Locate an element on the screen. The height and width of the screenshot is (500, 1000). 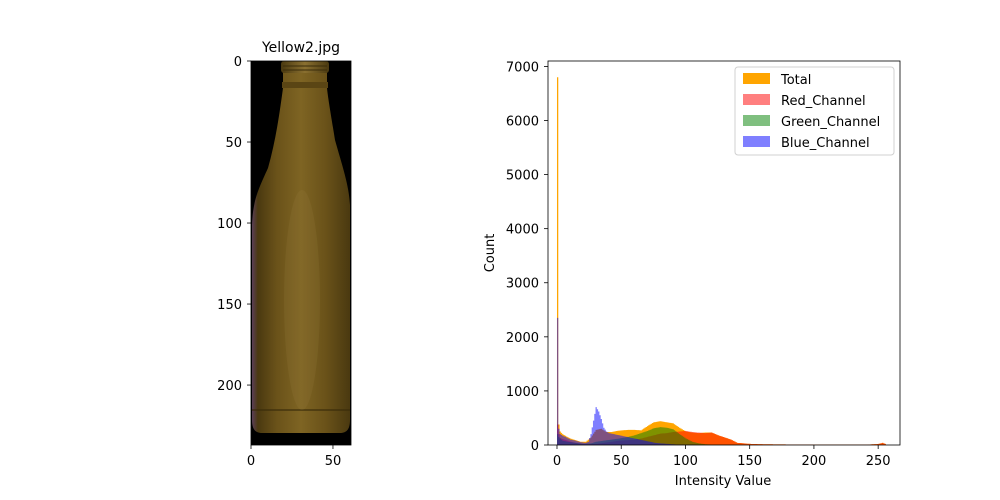
histogram-y-ticks: 0 1000 2000 3000 4000 5000 6000 7000 is located at coordinates (527, 257).